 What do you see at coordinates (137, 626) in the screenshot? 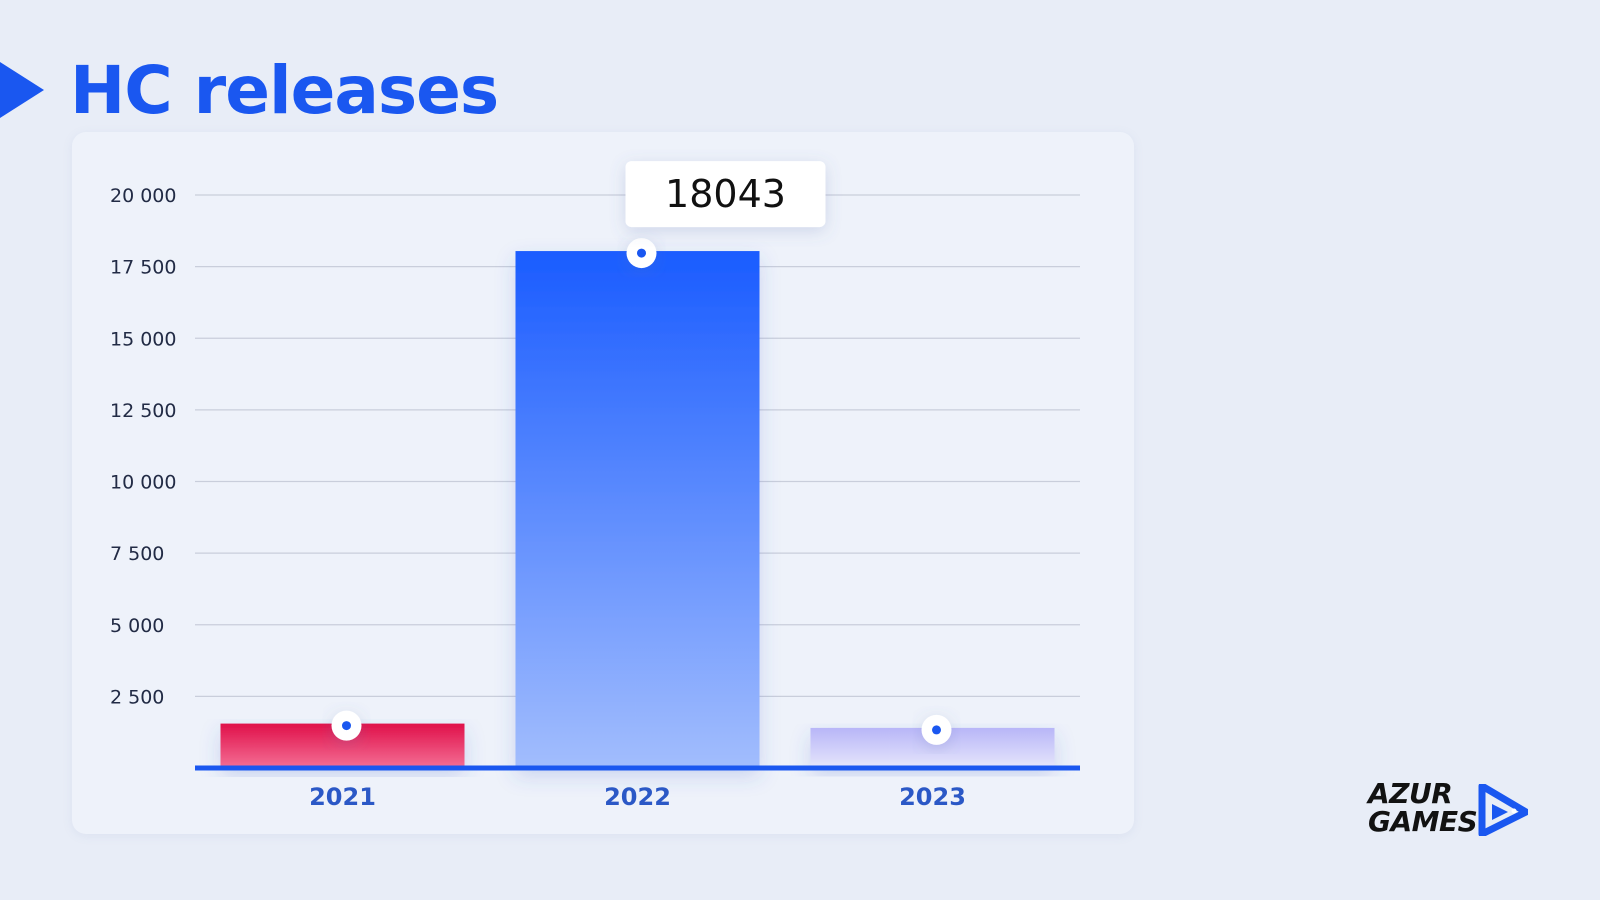
I see `y-tick-label: 5 000` at bounding box center [137, 626].